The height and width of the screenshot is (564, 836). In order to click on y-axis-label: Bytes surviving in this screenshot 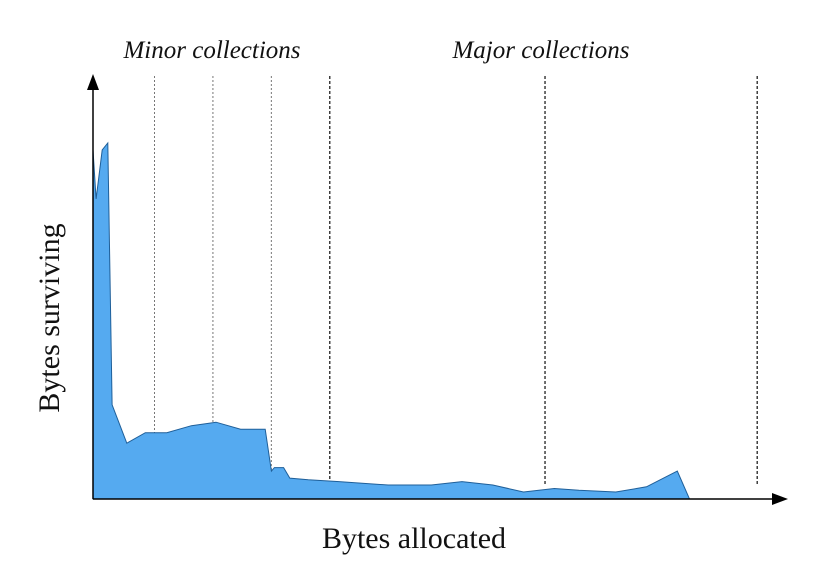, I will do `click(49, 317)`.